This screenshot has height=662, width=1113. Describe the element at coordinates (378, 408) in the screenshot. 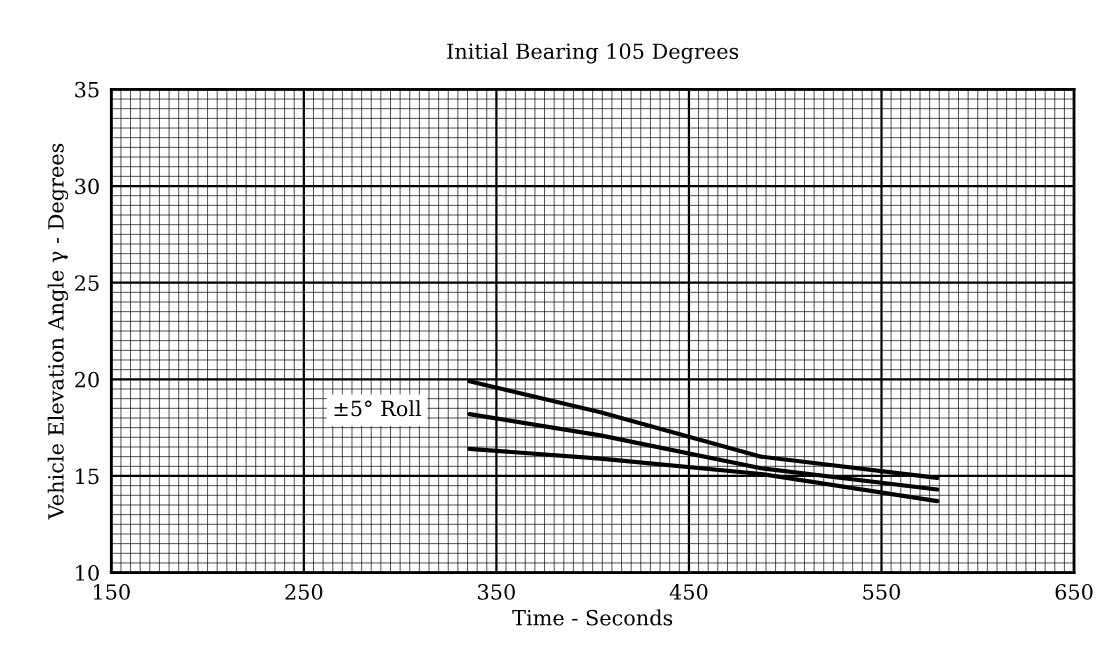

I see `annotation: ±5° Roll` at that location.